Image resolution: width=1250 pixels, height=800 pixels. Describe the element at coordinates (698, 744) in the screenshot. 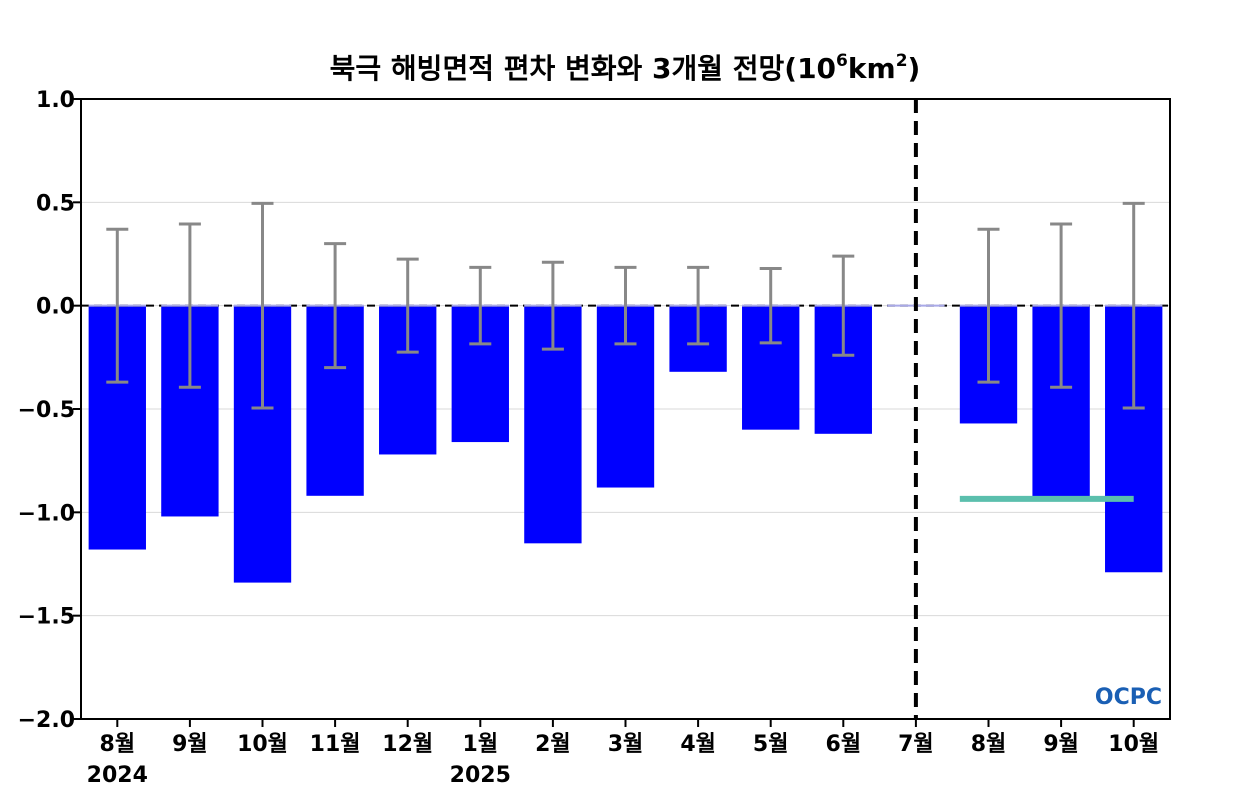

I see `x-tick-label: 4월` at that location.